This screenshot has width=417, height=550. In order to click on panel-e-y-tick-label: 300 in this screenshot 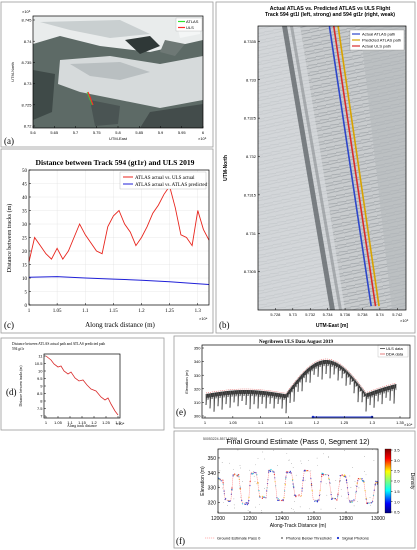, I will do `click(197, 416)`.